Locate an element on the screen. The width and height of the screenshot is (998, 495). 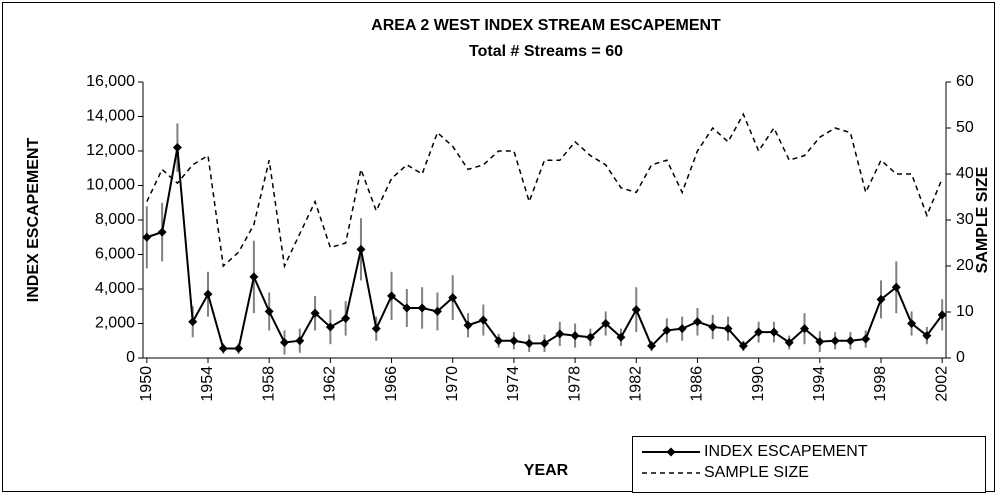
legend-label: SAMPLE SIZE is located at coordinates (756, 472).